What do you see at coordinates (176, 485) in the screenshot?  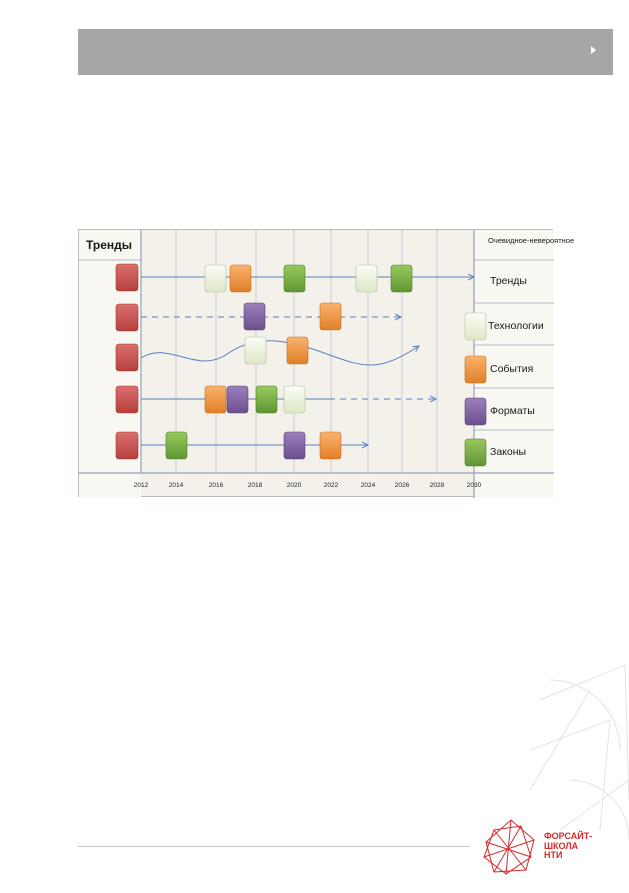 I see `year-label: 2014` at bounding box center [176, 485].